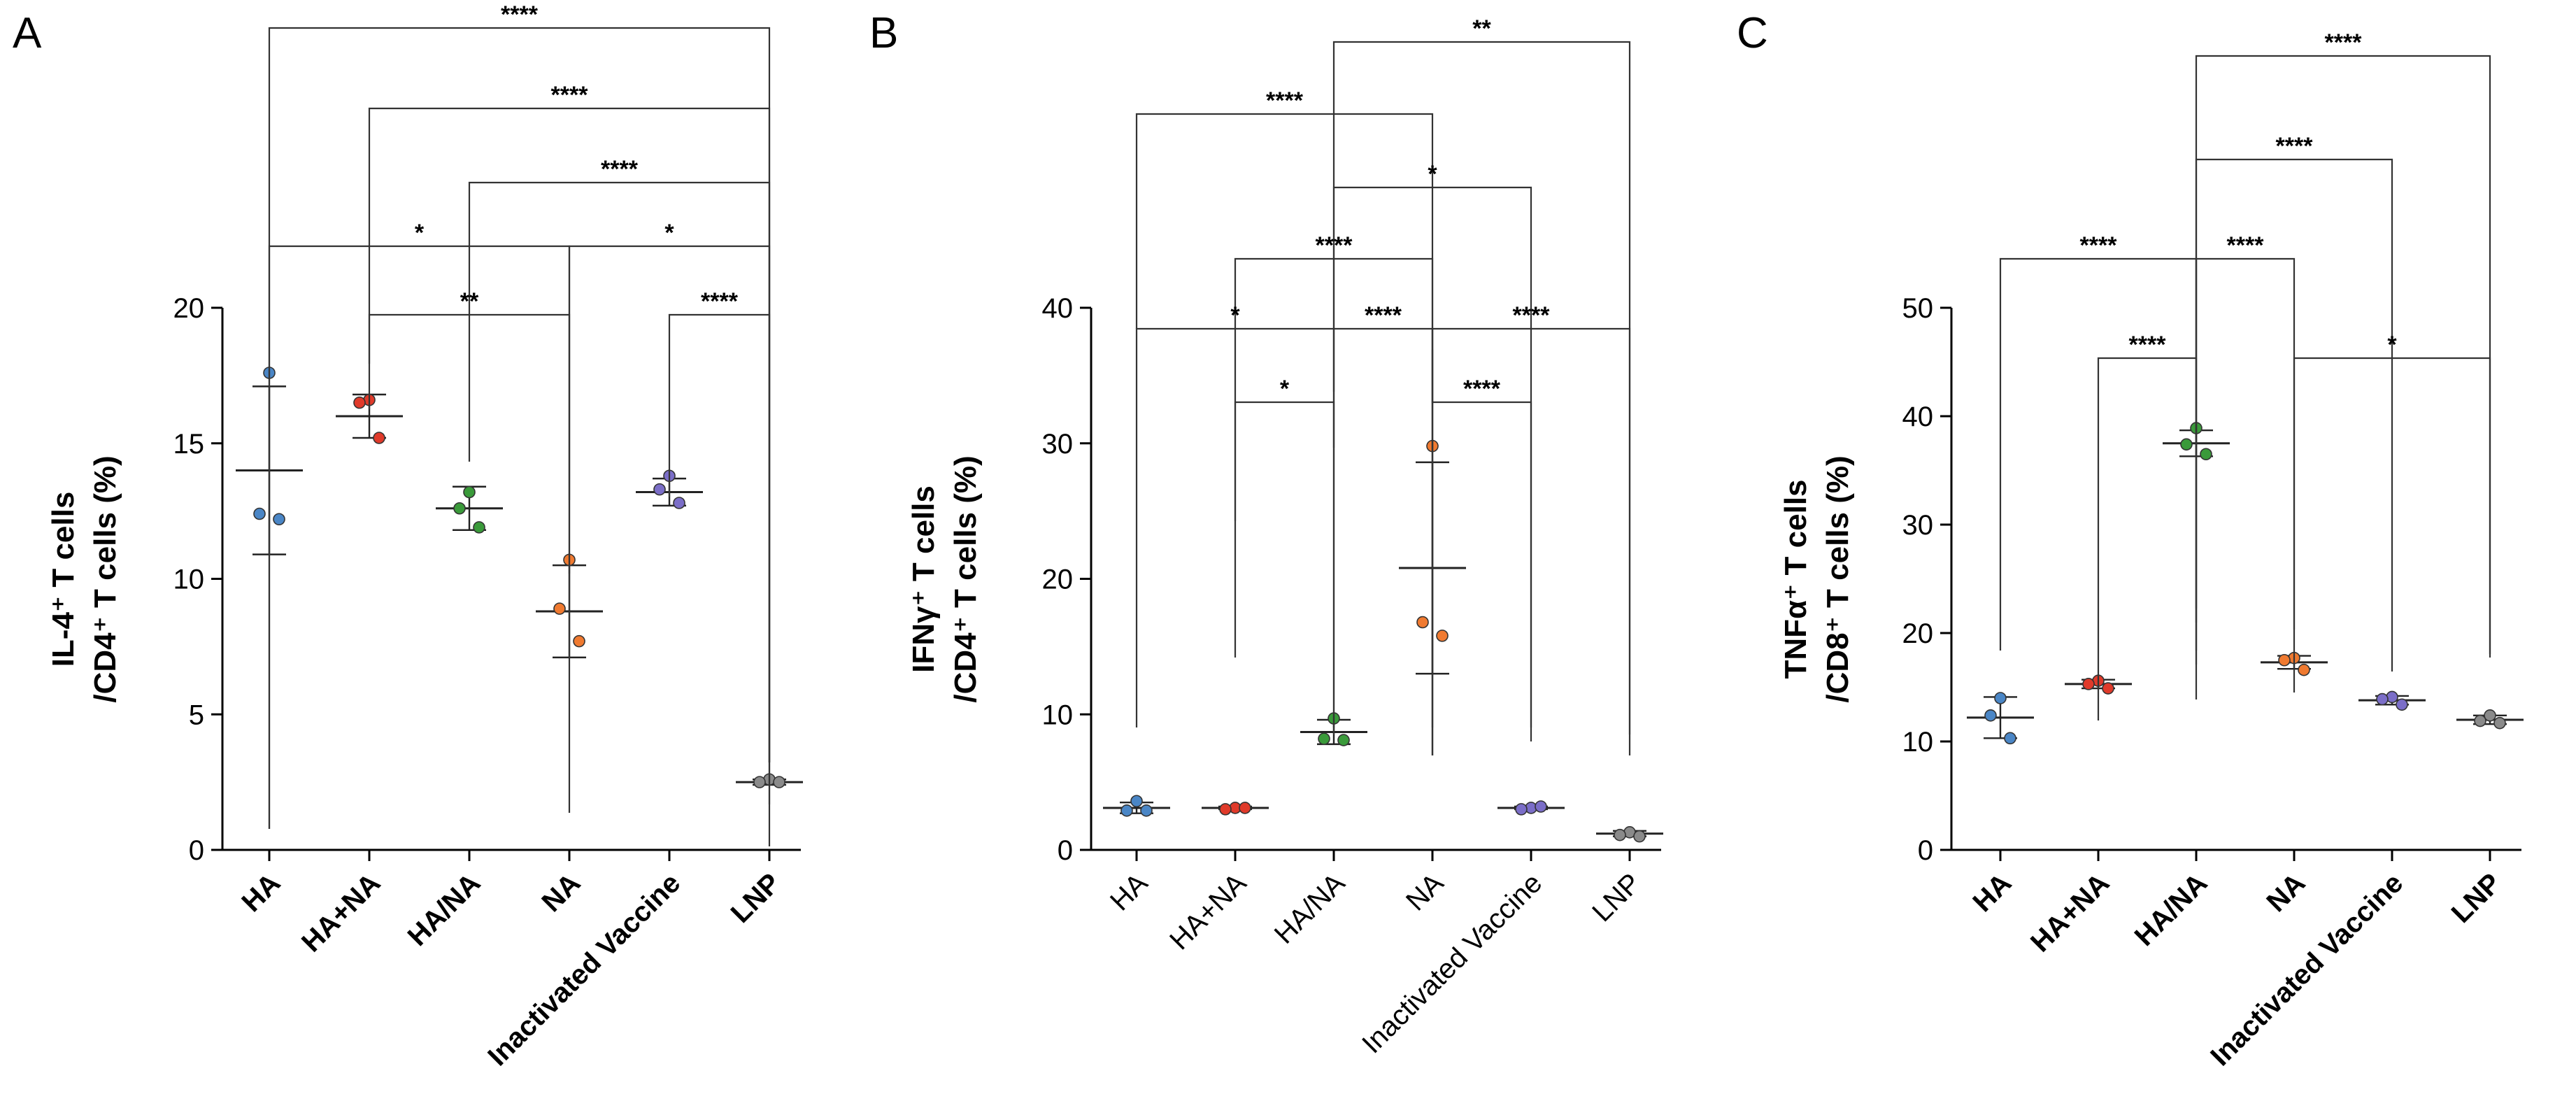 This screenshot has width=2576, height=1108. I want to click on panel-letter: B, so click(883, 33).